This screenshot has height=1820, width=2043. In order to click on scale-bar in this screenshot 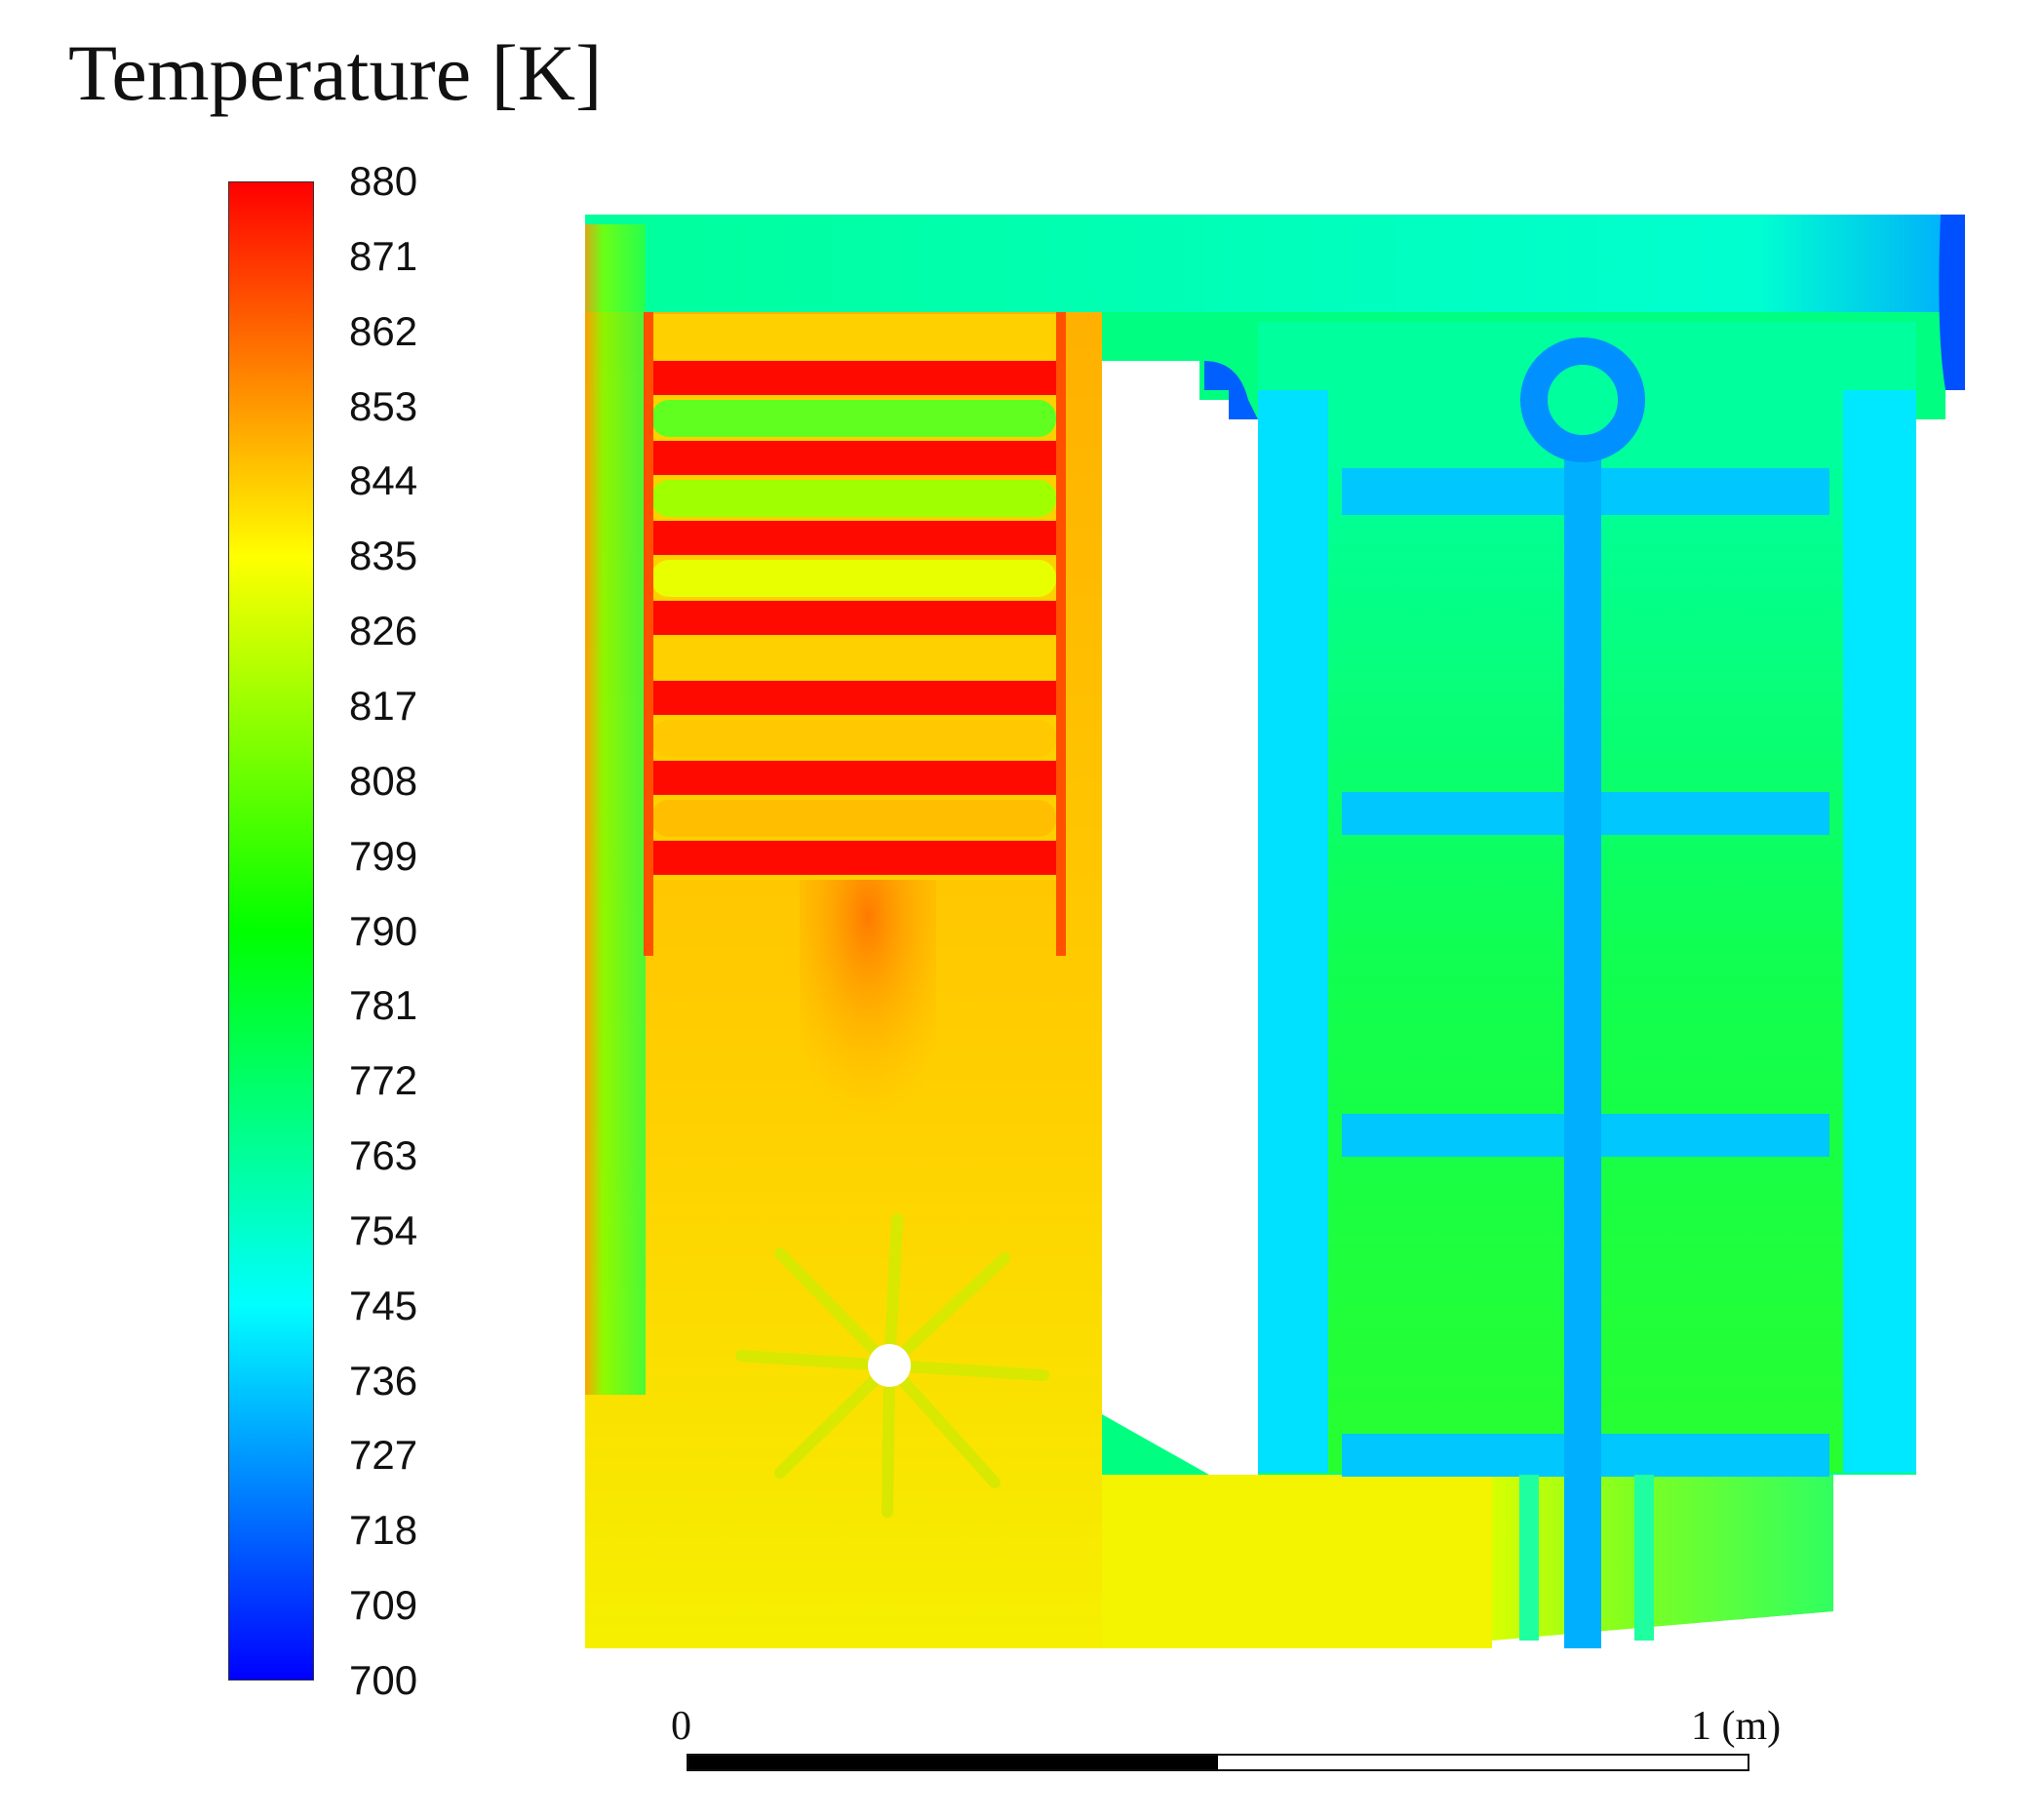, I will do `click(1218, 1762)`.